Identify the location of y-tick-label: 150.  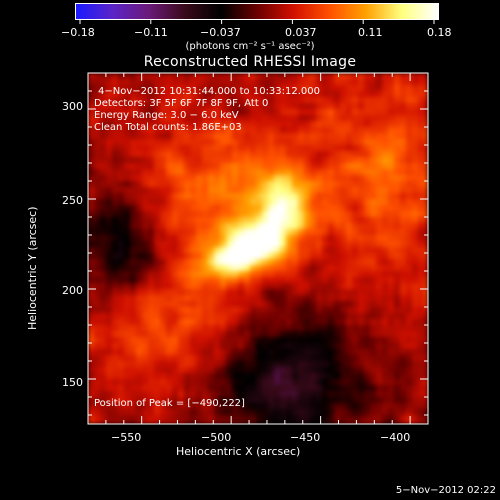
(72, 382).